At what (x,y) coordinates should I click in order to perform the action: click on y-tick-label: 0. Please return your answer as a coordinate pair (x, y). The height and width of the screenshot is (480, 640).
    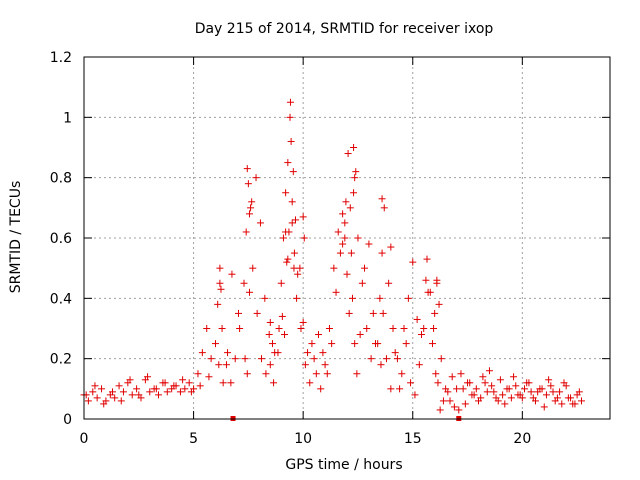
    Looking at the image, I should click on (67, 420).